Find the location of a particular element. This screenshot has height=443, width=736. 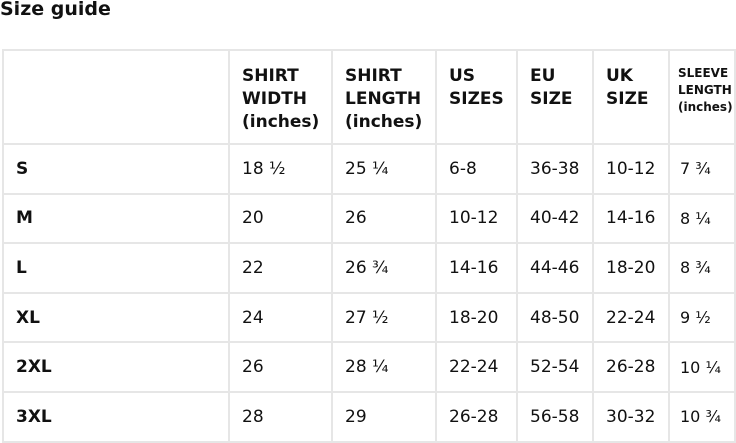

table-row: S 18 ½ 25 ¼ 6-8 36-38 10-12 7 ¾ is located at coordinates (369, 169).